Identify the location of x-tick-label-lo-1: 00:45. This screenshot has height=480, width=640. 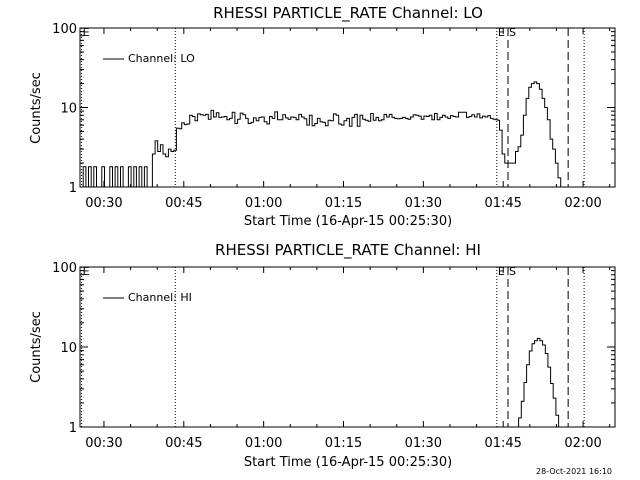
(183, 203).